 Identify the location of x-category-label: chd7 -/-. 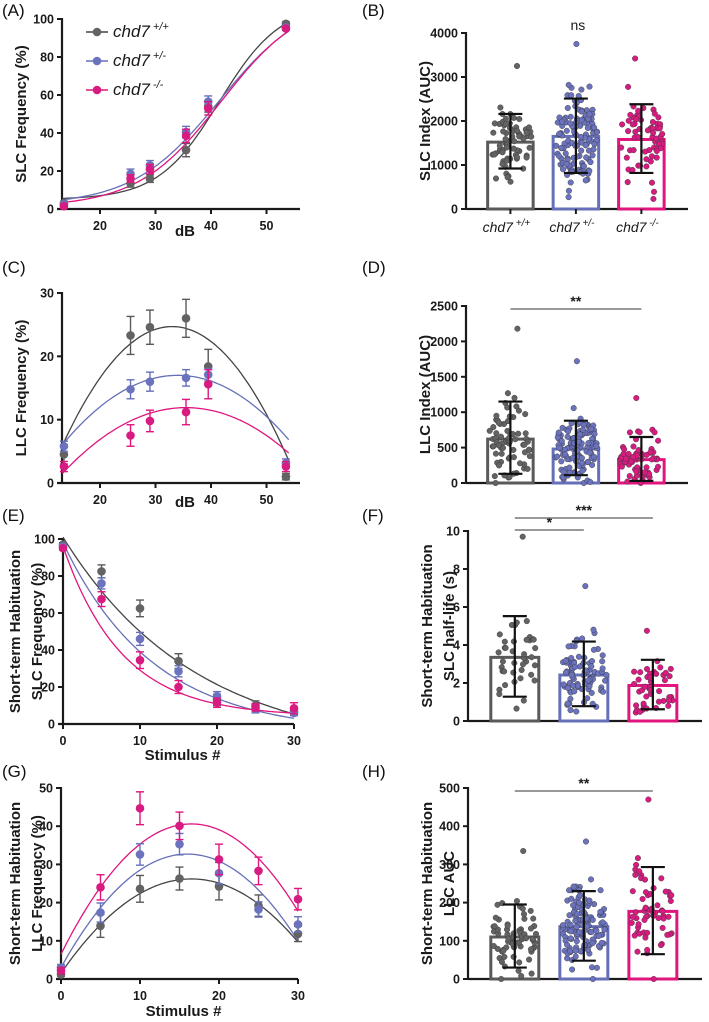
(637, 226).